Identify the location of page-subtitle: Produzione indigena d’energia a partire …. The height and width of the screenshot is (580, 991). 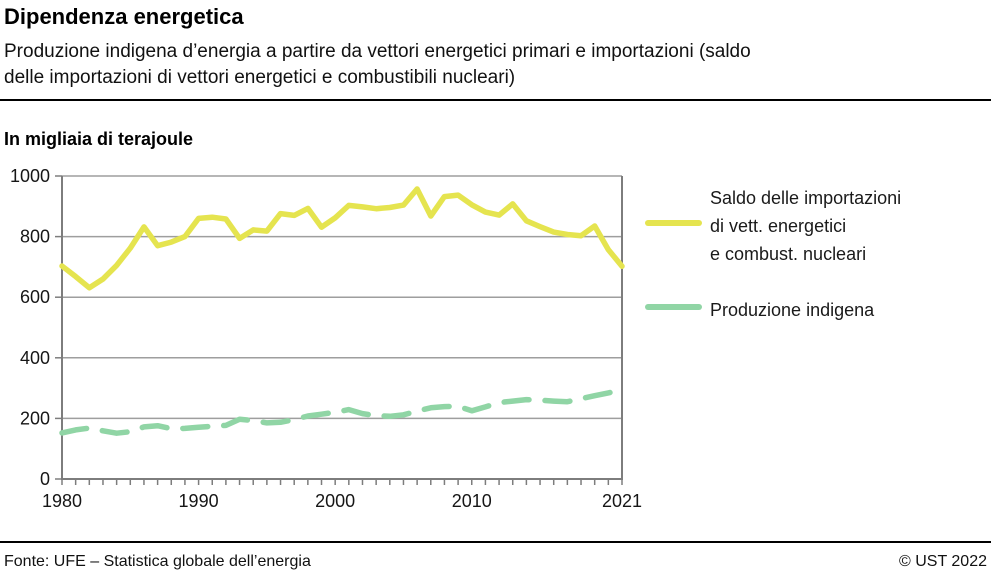
(377, 65).